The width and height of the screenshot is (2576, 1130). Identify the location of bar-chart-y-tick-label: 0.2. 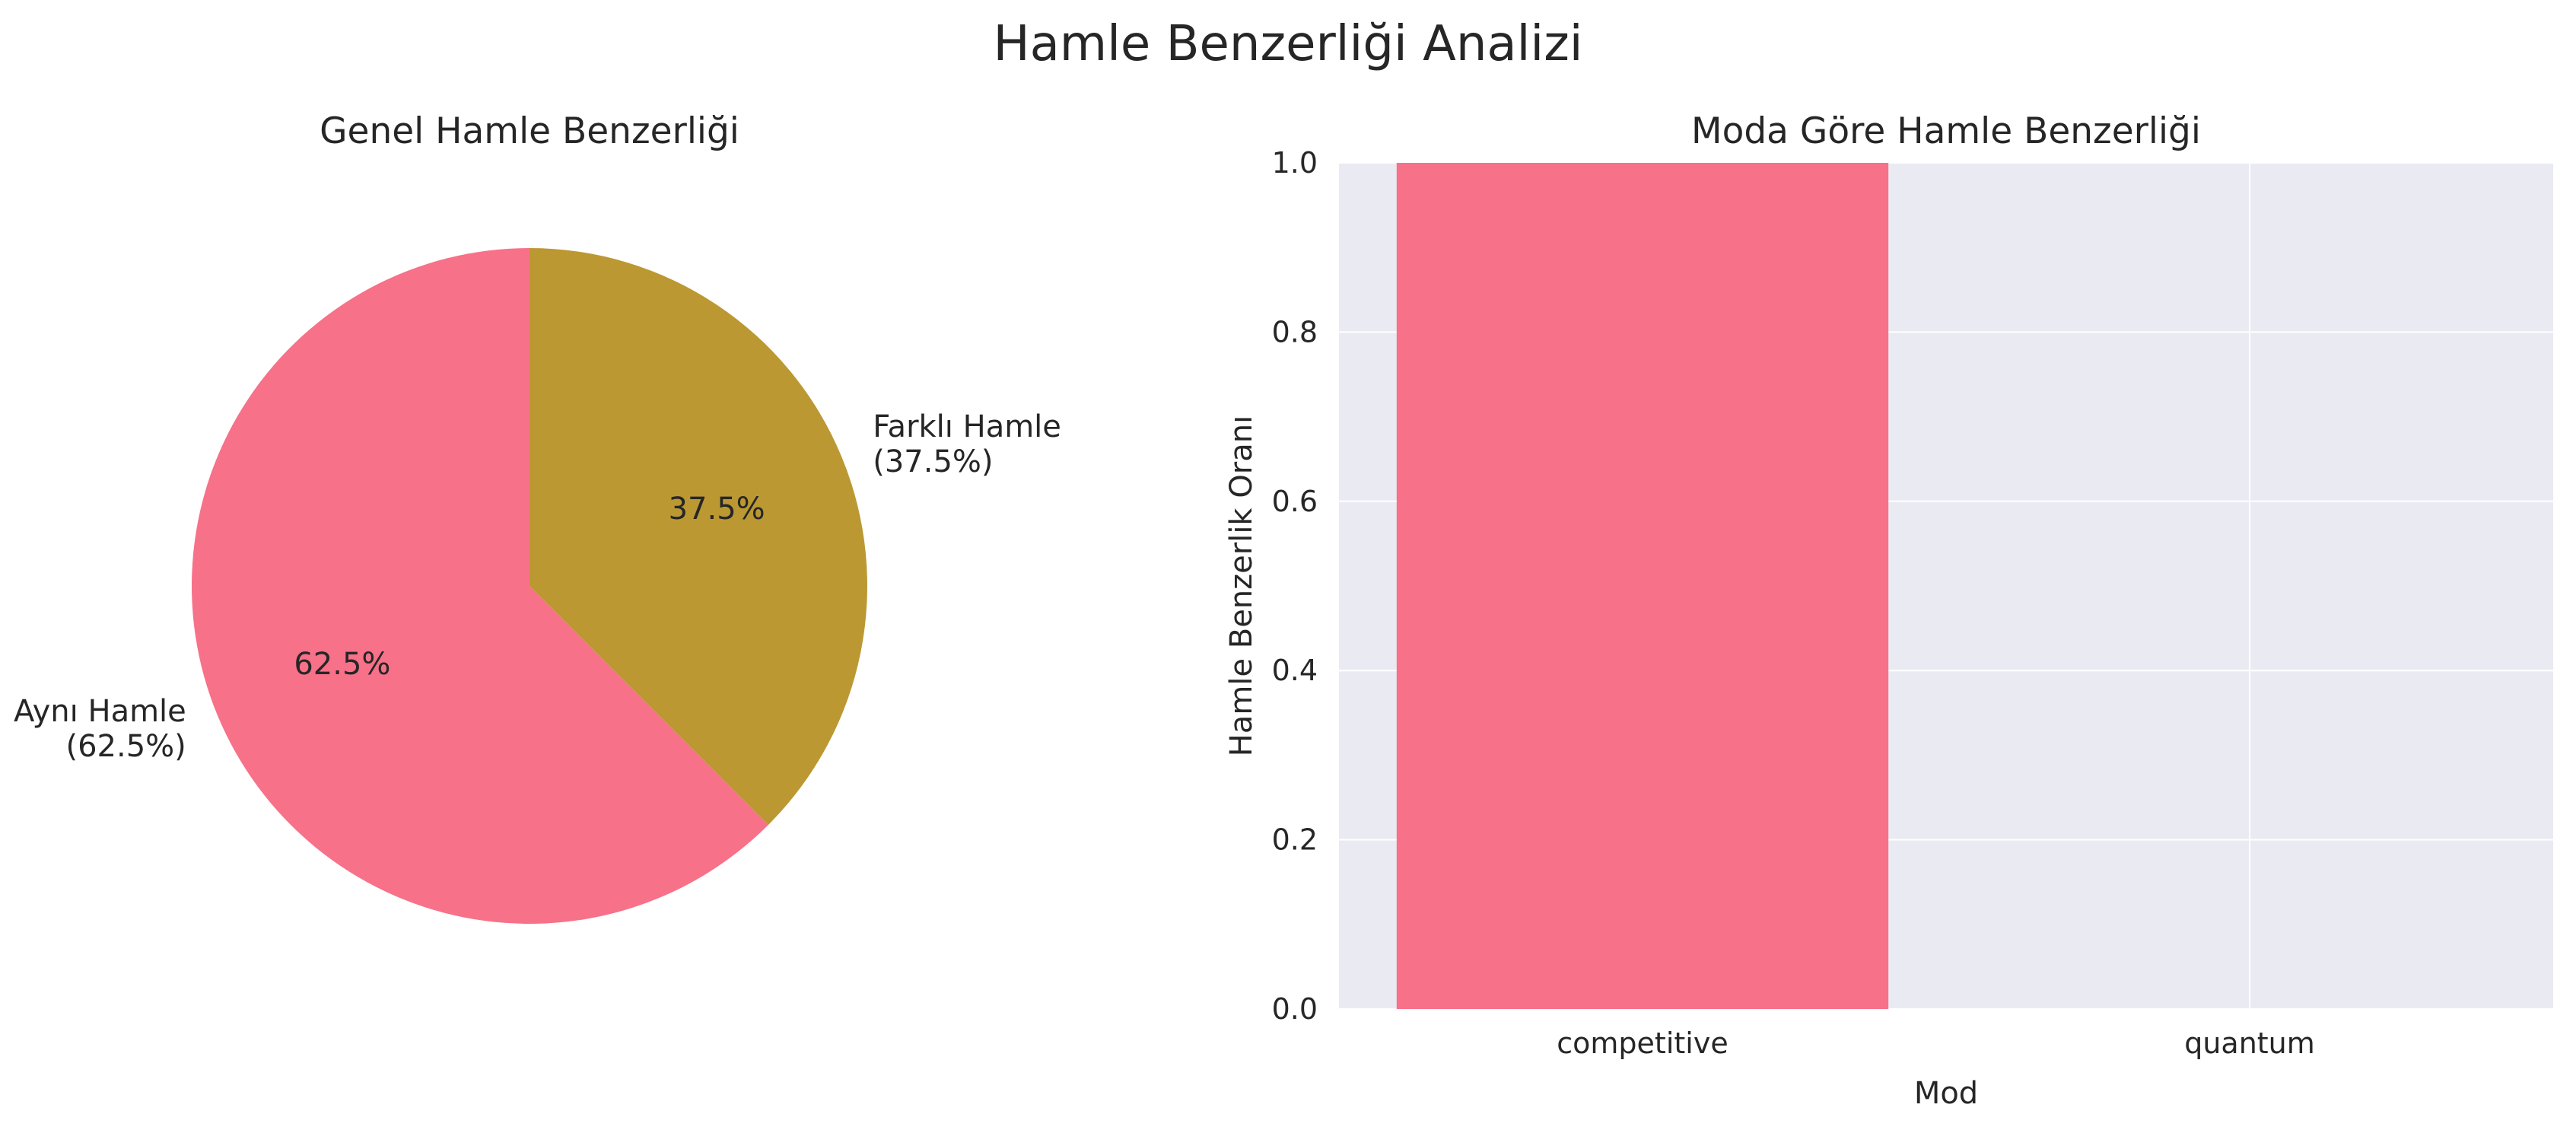
(1295, 840).